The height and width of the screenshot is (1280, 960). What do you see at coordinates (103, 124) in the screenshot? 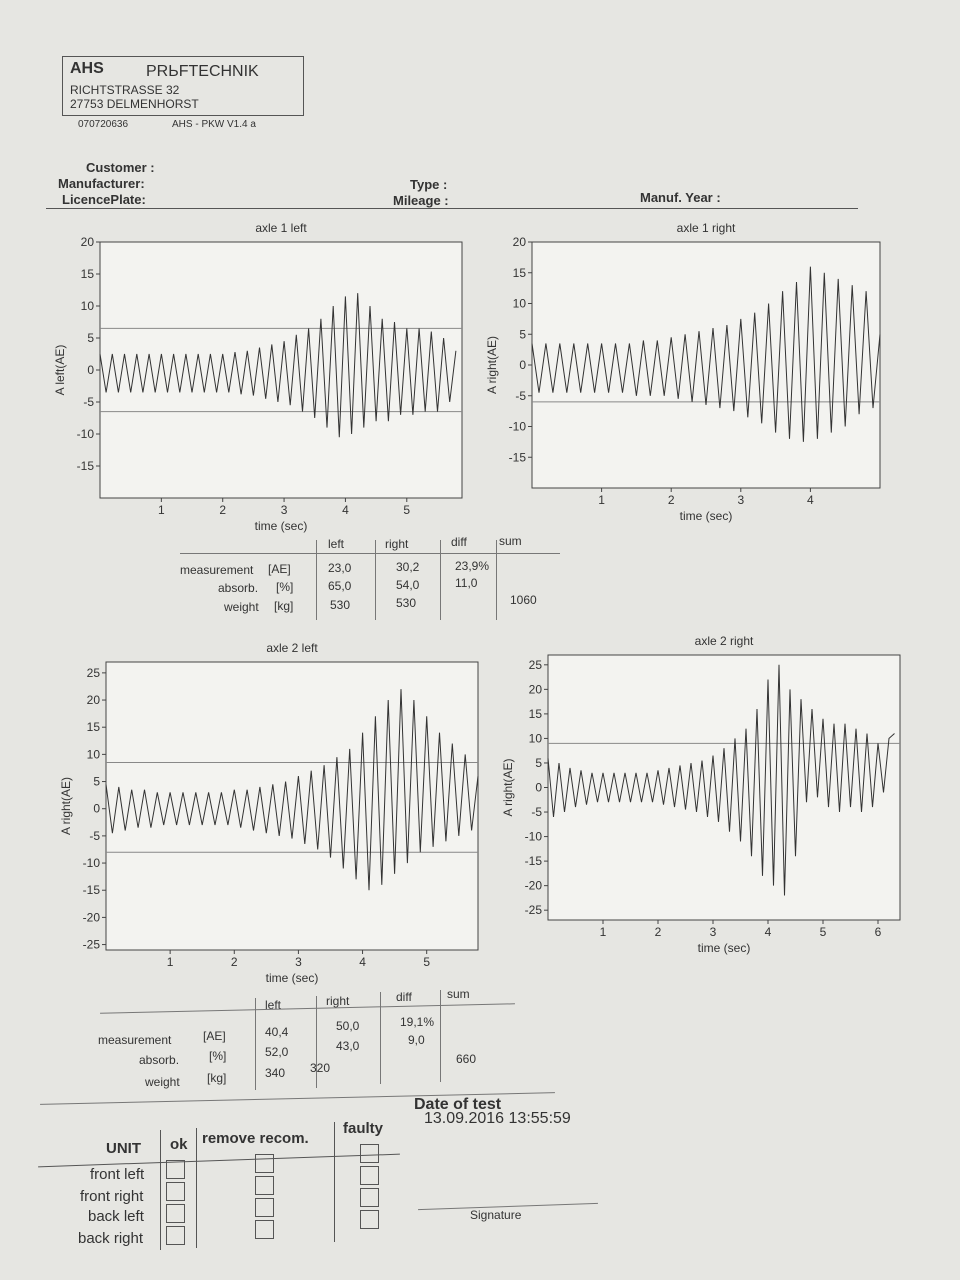
I see `doc-number: 070720636` at bounding box center [103, 124].